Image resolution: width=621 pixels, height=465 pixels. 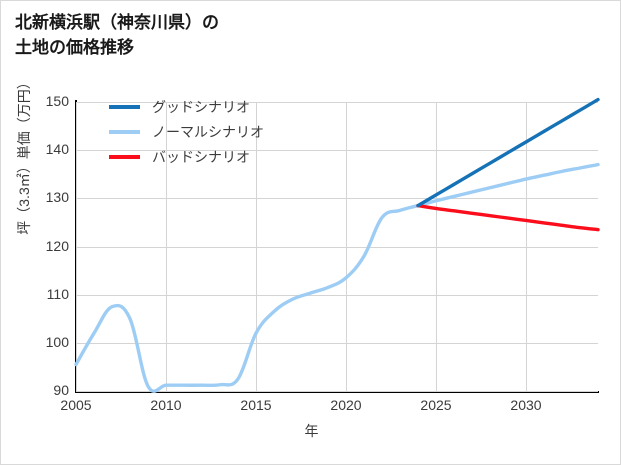 What do you see at coordinates (57, 341) in the screenshot?
I see `y-tick-label: 100` at bounding box center [57, 341].